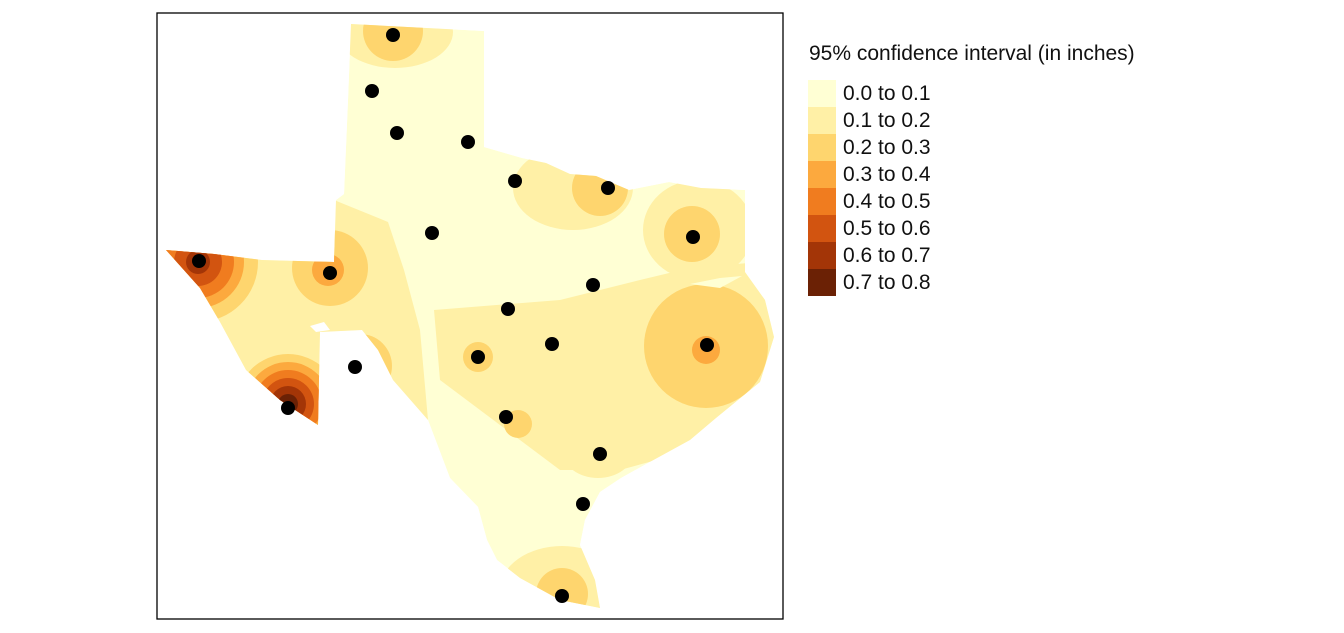 The width and height of the screenshot is (1344, 633). What do you see at coordinates (971, 93) in the screenshot?
I see `legend-item: 0.0 to 0.1` at bounding box center [971, 93].